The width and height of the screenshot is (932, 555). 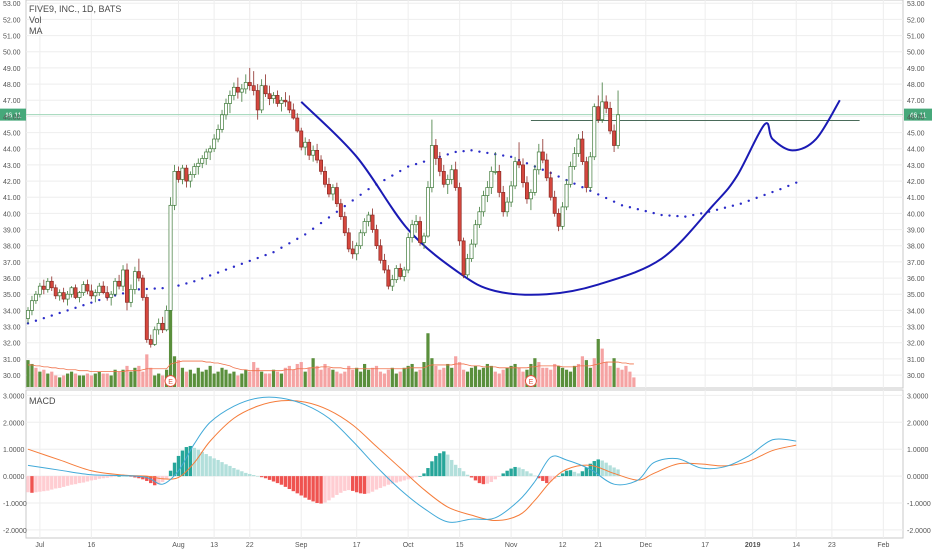 What do you see at coordinates (531, 382) in the screenshot?
I see `earnings-marker-label: E` at bounding box center [531, 382].